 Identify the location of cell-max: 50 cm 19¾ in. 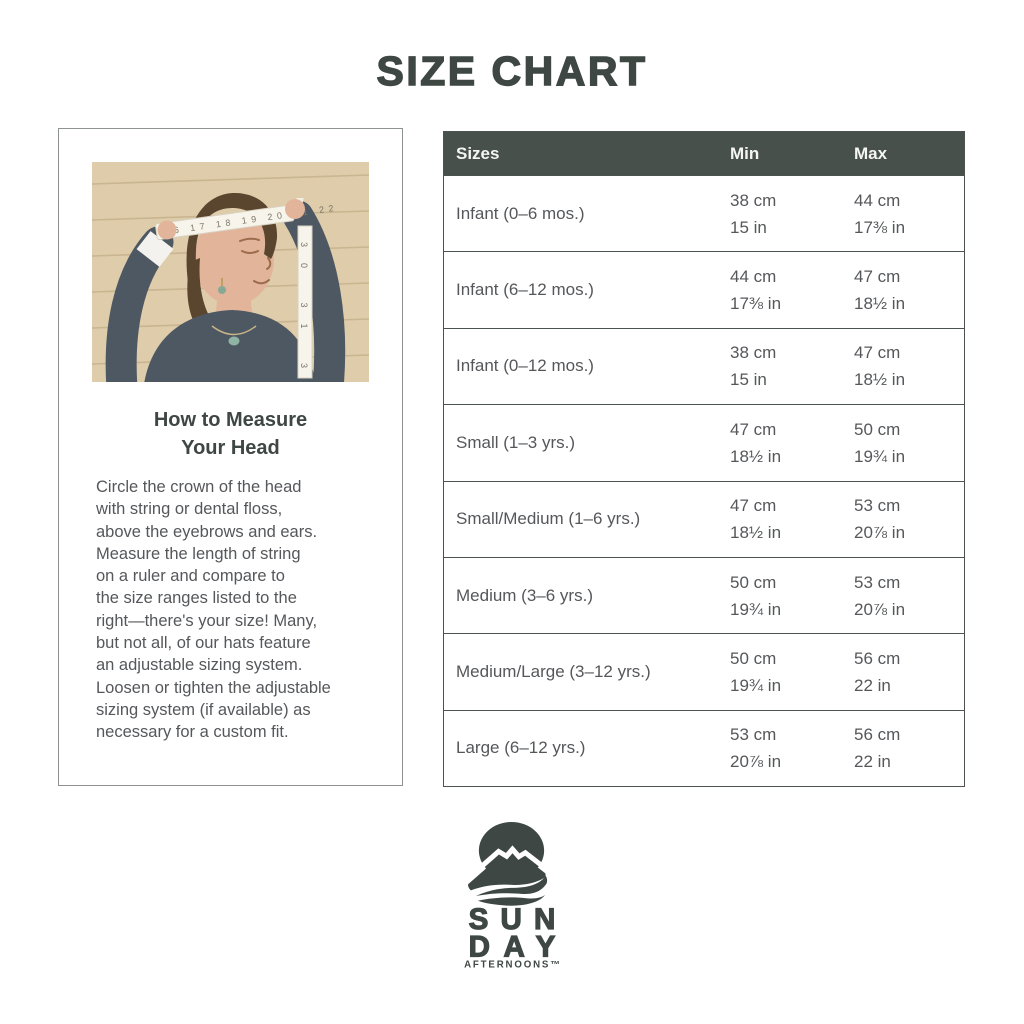
(909, 442).